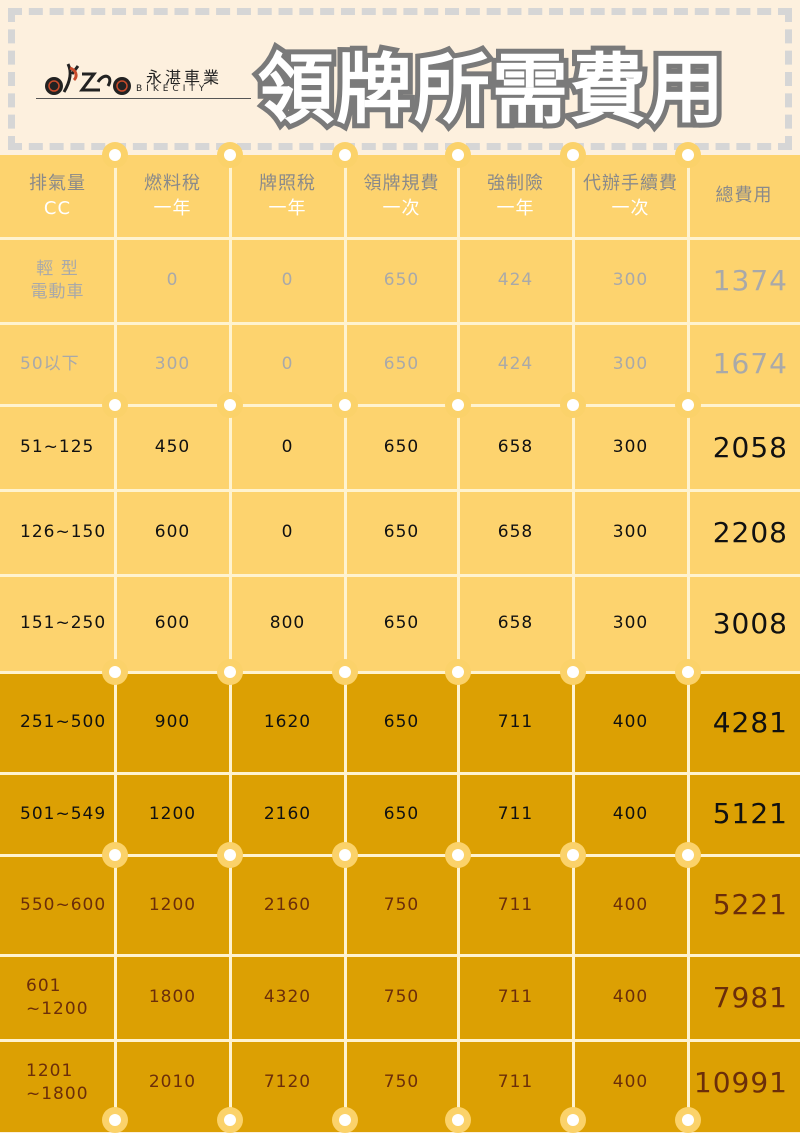 The height and width of the screenshot is (1133, 800). What do you see at coordinates (172, 813) in the screenshot?
I see `table-cell-fuel: 1200` at bounding box center [172, 813].